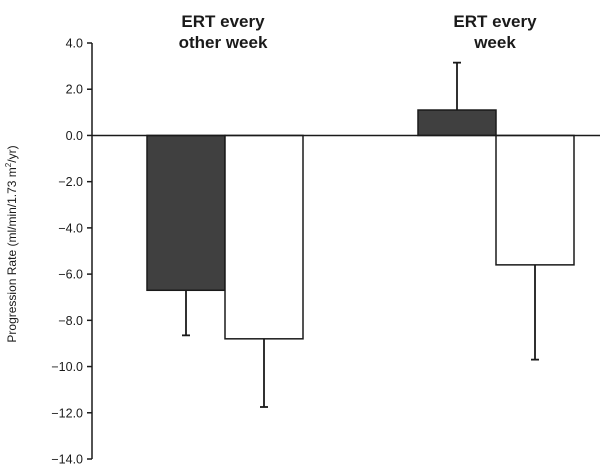 This screenshot has height=464, width=605. I want to click on y-tick-label: −2.0, so click(70, 182).